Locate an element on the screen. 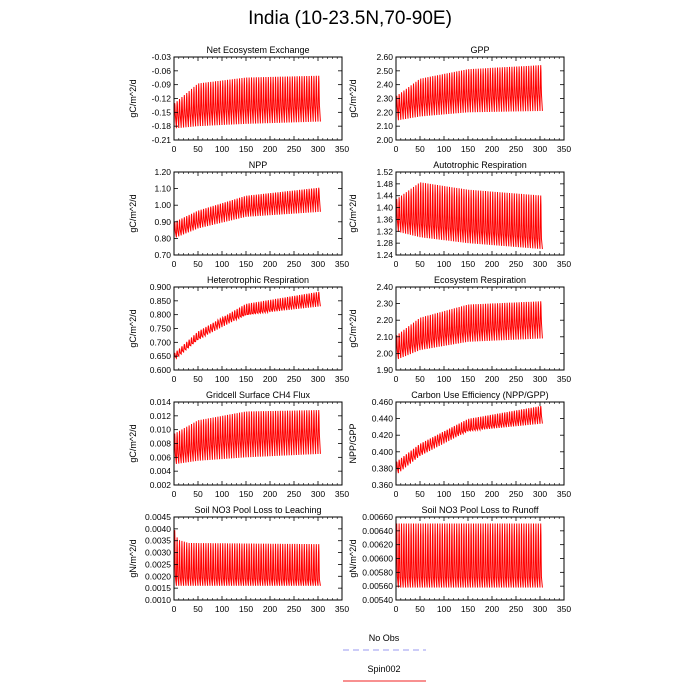 This screenshot has height=700, width=700. legend-label: Spin002 is located at coordinates (383, 669).